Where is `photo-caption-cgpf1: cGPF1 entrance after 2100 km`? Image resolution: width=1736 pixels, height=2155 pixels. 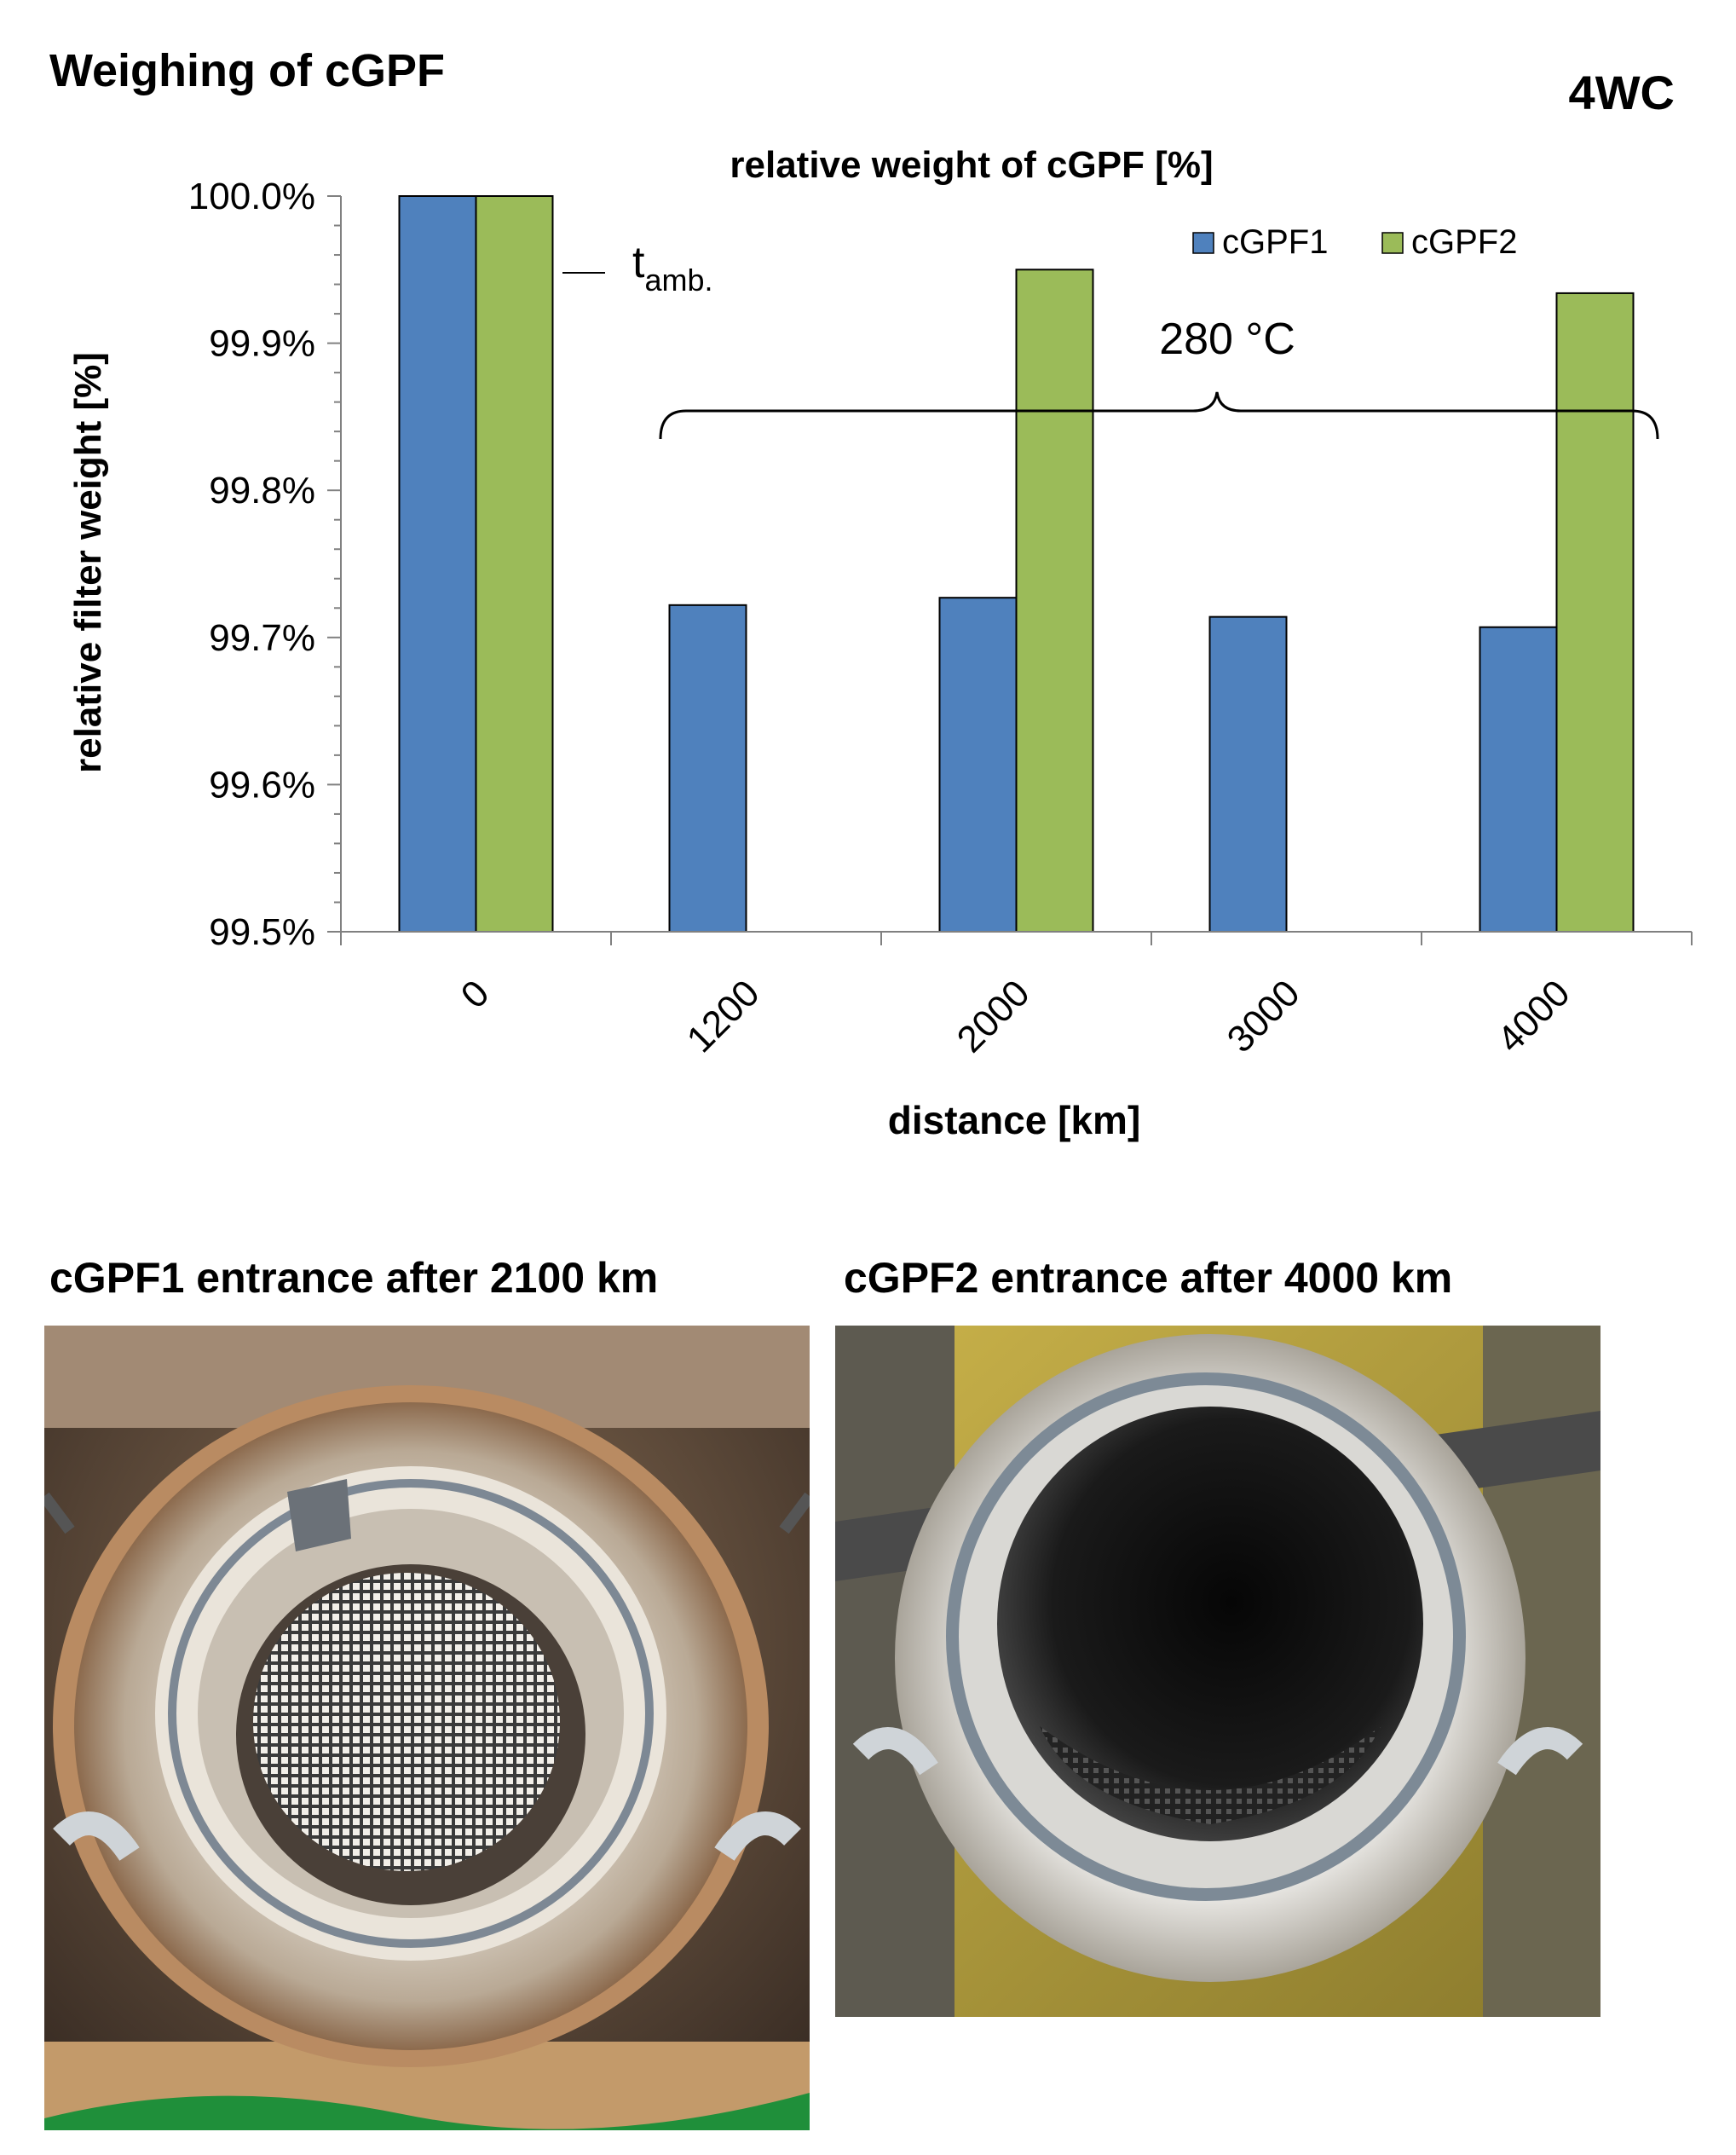
photo-caption-cgpf1: cGPF1 entrance after 2100 km is located at coordinates (354, 1278).